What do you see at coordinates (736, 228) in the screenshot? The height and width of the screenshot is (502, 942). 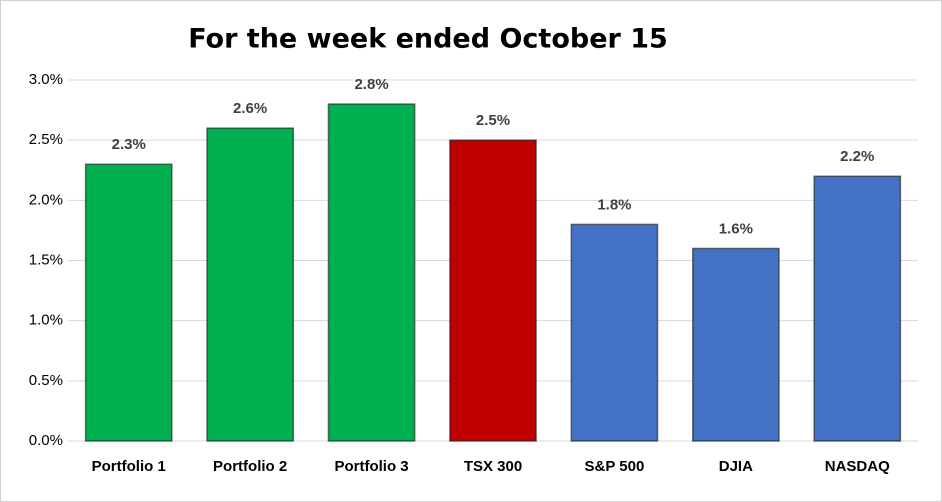 I see `value-label: 1.6%` at bounding box center [736, 228].